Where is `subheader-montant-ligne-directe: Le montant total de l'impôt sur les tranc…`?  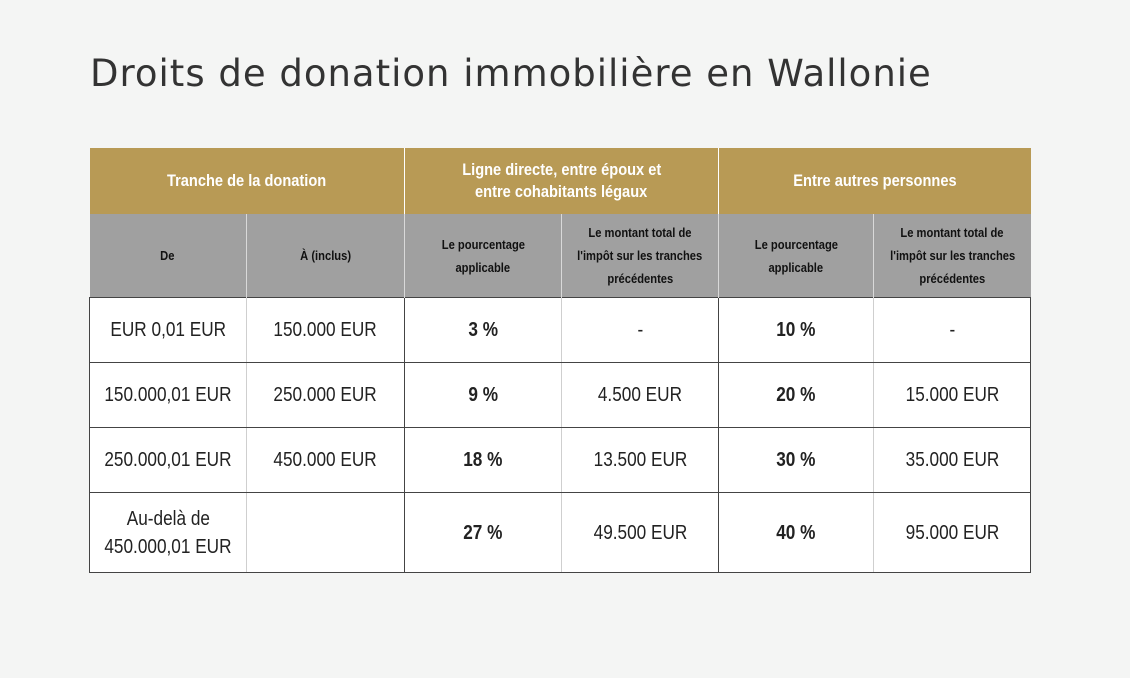
subheader-montant-ligne-directe: Le montant total de l'impôt sur les tranc… is located at coordinates (640, 256).